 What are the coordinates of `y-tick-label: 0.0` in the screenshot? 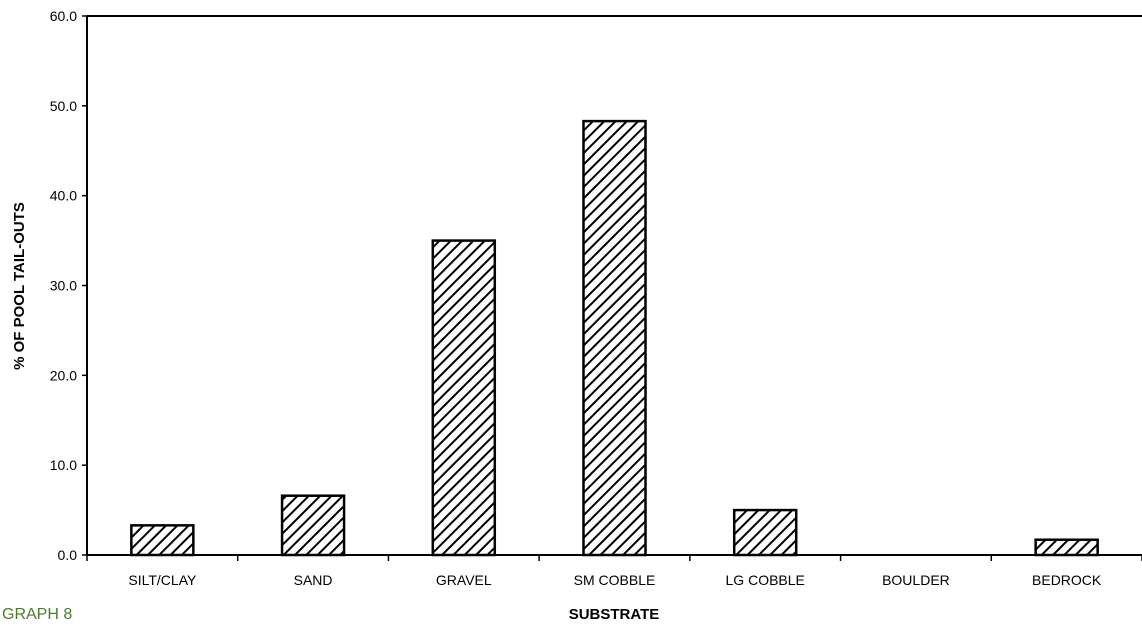 It's located at (68, 555).